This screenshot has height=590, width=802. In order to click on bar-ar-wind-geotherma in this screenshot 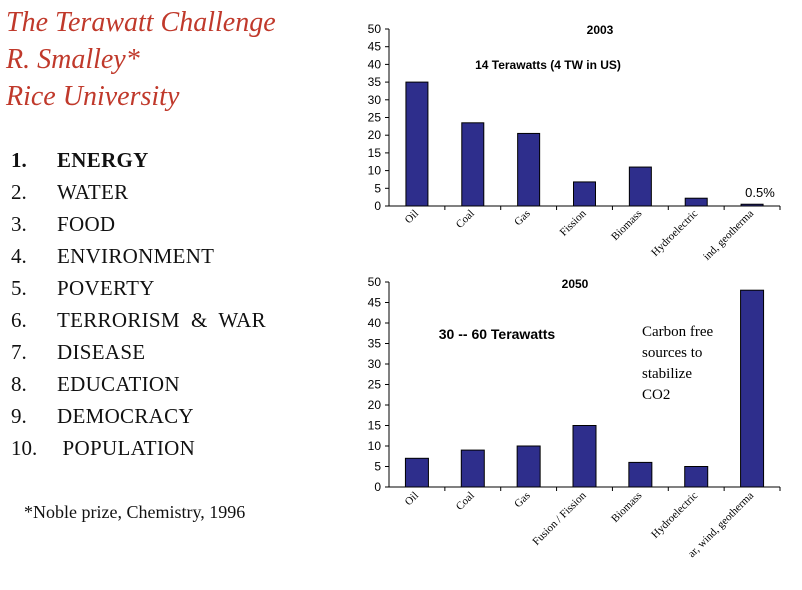, I will do `click(752, 388)`.